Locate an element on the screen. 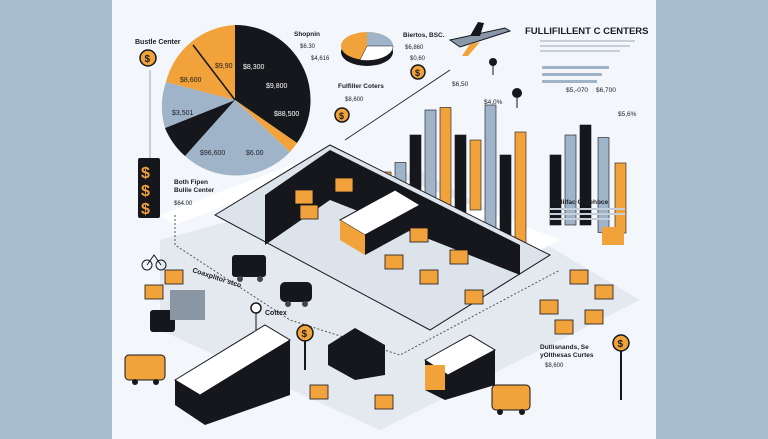 The image size is (768, 439). label-shopnin-value: $6.30 is located at coordinates (308, 47).